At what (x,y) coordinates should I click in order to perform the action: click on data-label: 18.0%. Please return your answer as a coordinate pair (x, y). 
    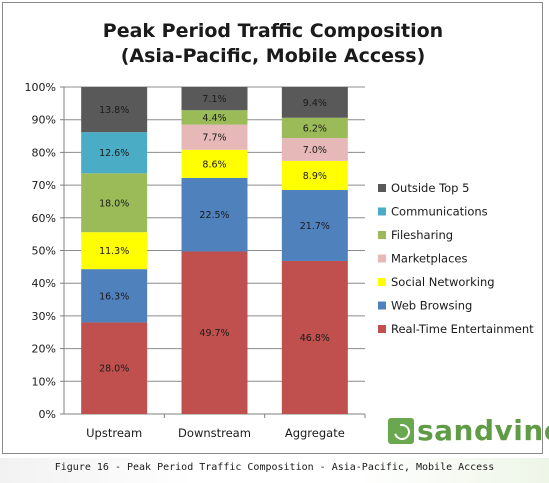
    Looking at the image, I should click on (114, 203).